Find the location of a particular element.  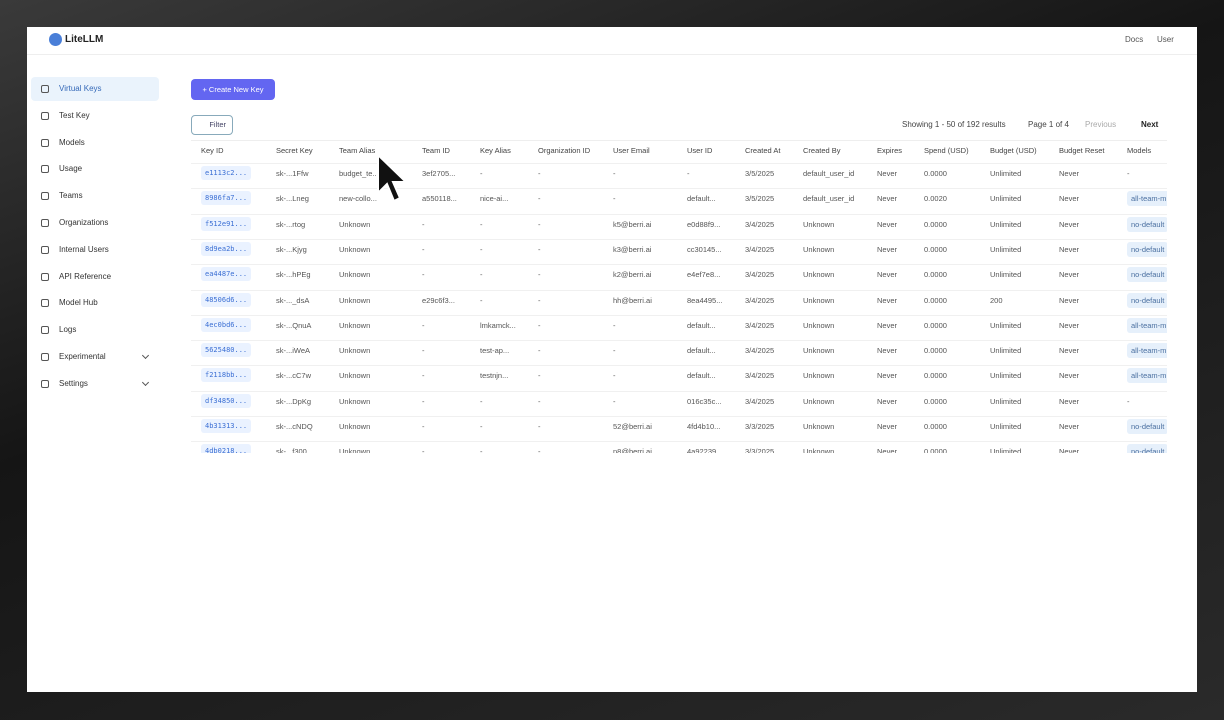

column-header: Models is located at coordinates (1139, 150).